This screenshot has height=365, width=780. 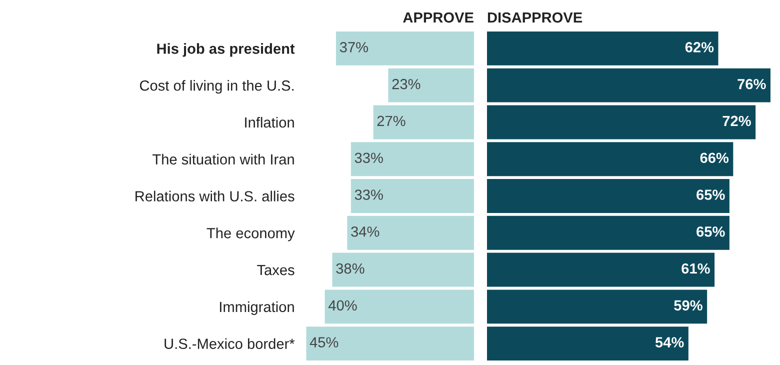 I want to click on data-label: 34%, so click(x=365, y=231).